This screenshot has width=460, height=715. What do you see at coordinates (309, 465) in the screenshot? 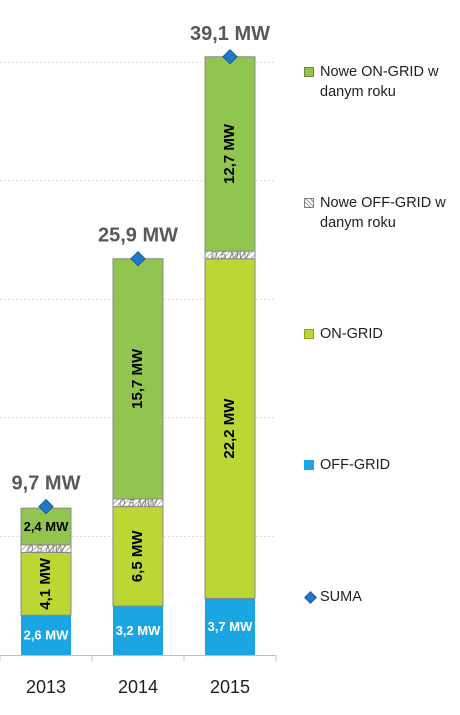
I see `legend-swatch-off-grid` at bounding box center [309, 465].